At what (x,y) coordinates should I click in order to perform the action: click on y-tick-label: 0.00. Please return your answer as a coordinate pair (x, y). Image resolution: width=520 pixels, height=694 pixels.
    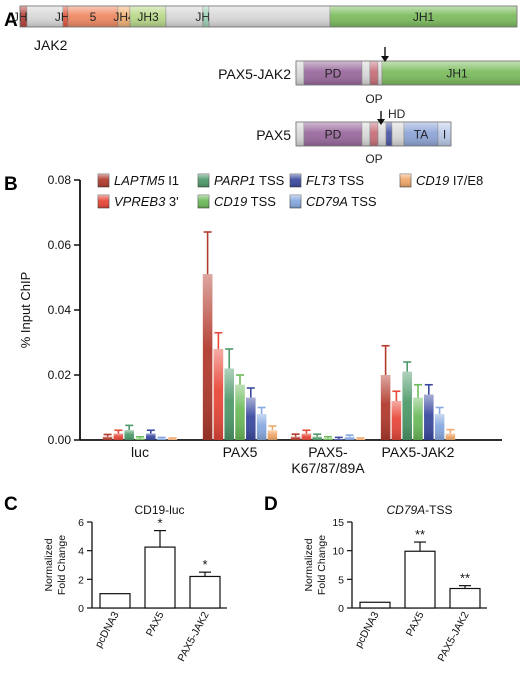
    Looking at the image, I should click on (60, 440).